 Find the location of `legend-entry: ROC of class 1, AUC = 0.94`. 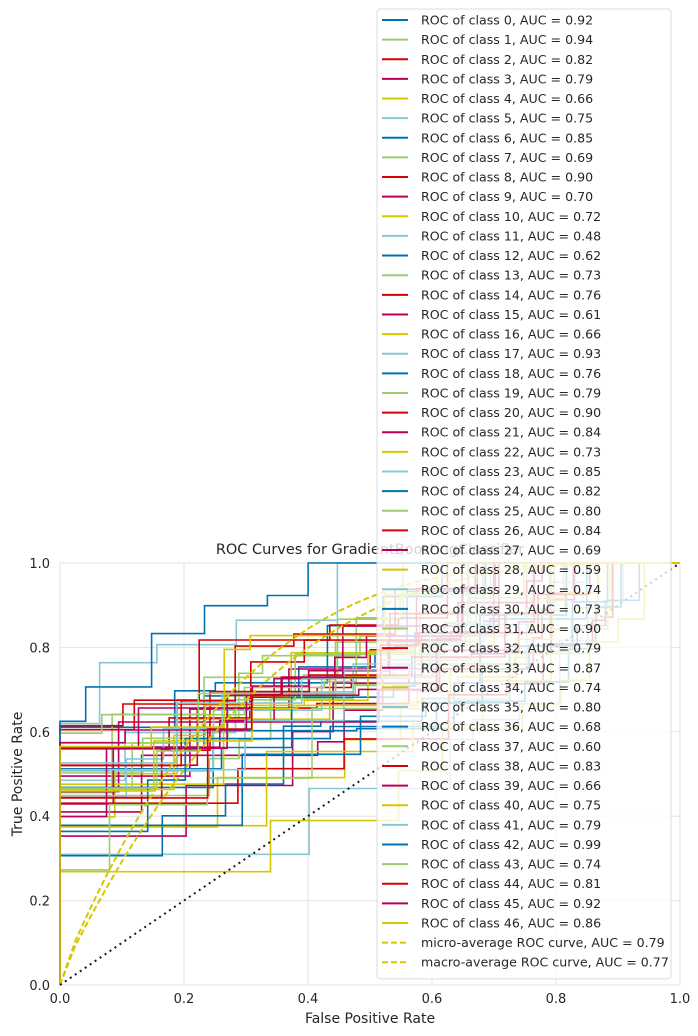

legend-entry: ROC of class 1, AUC = 0.94 is located at coordinates (507, 39).